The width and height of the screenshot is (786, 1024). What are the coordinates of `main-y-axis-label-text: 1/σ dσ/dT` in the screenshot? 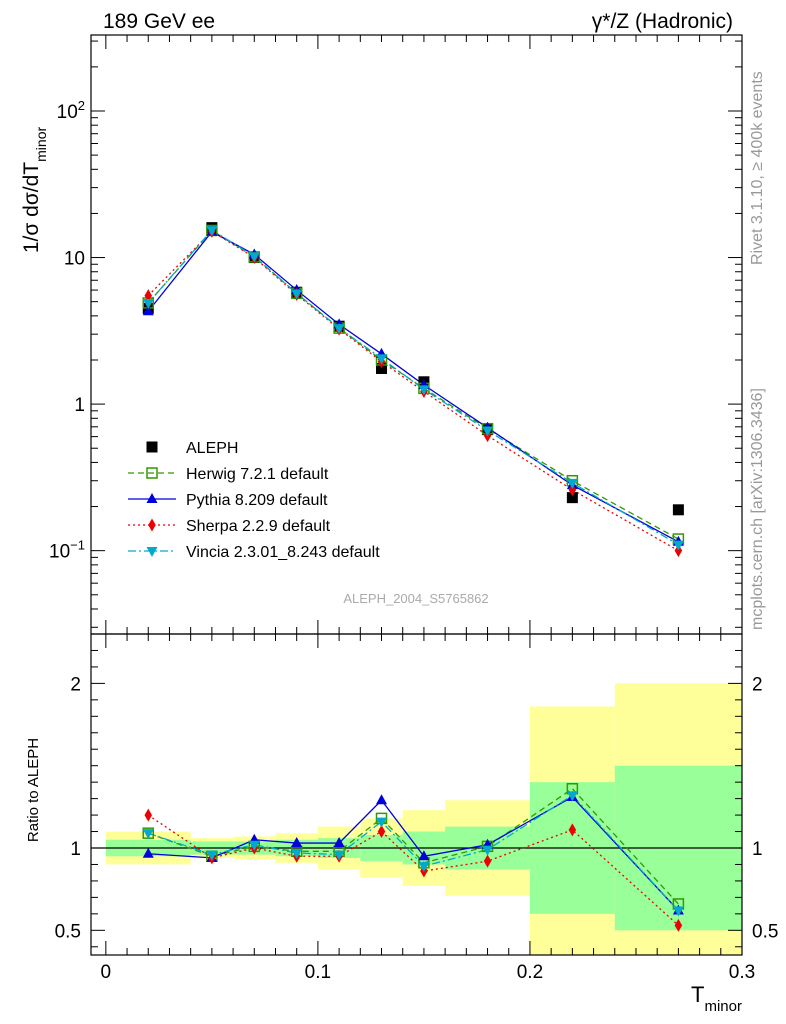 It's located at (31, 207).